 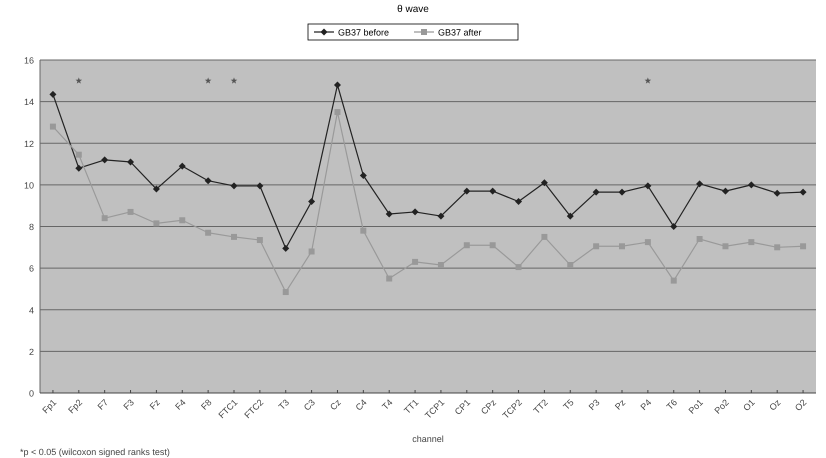 I want to click on x-tick-label: F4, so click(x=180, y=404).